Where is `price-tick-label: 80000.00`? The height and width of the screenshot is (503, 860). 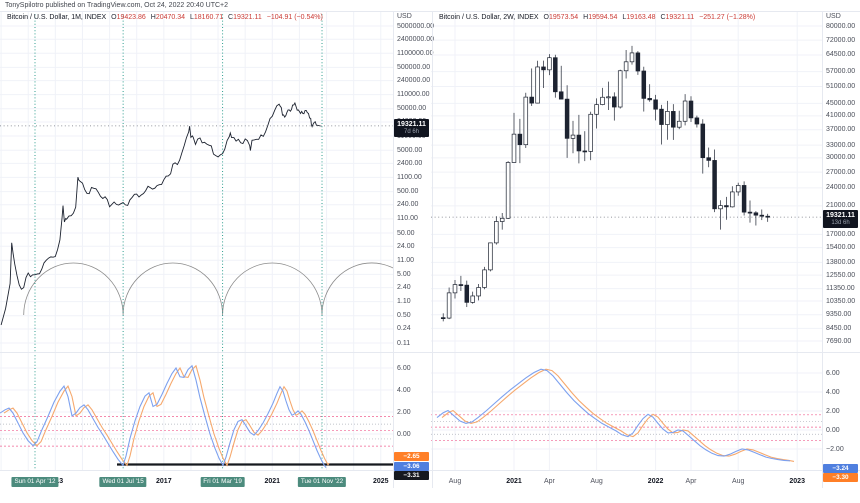
price-tick-label: 80000.00 is located at coordinates (841, 26).